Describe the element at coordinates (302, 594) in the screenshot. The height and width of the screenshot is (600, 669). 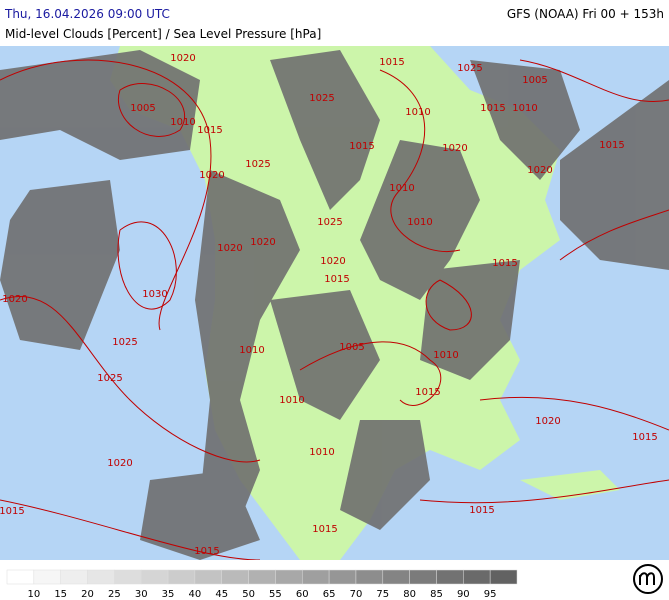
I see `legend-label: 60` at that location.